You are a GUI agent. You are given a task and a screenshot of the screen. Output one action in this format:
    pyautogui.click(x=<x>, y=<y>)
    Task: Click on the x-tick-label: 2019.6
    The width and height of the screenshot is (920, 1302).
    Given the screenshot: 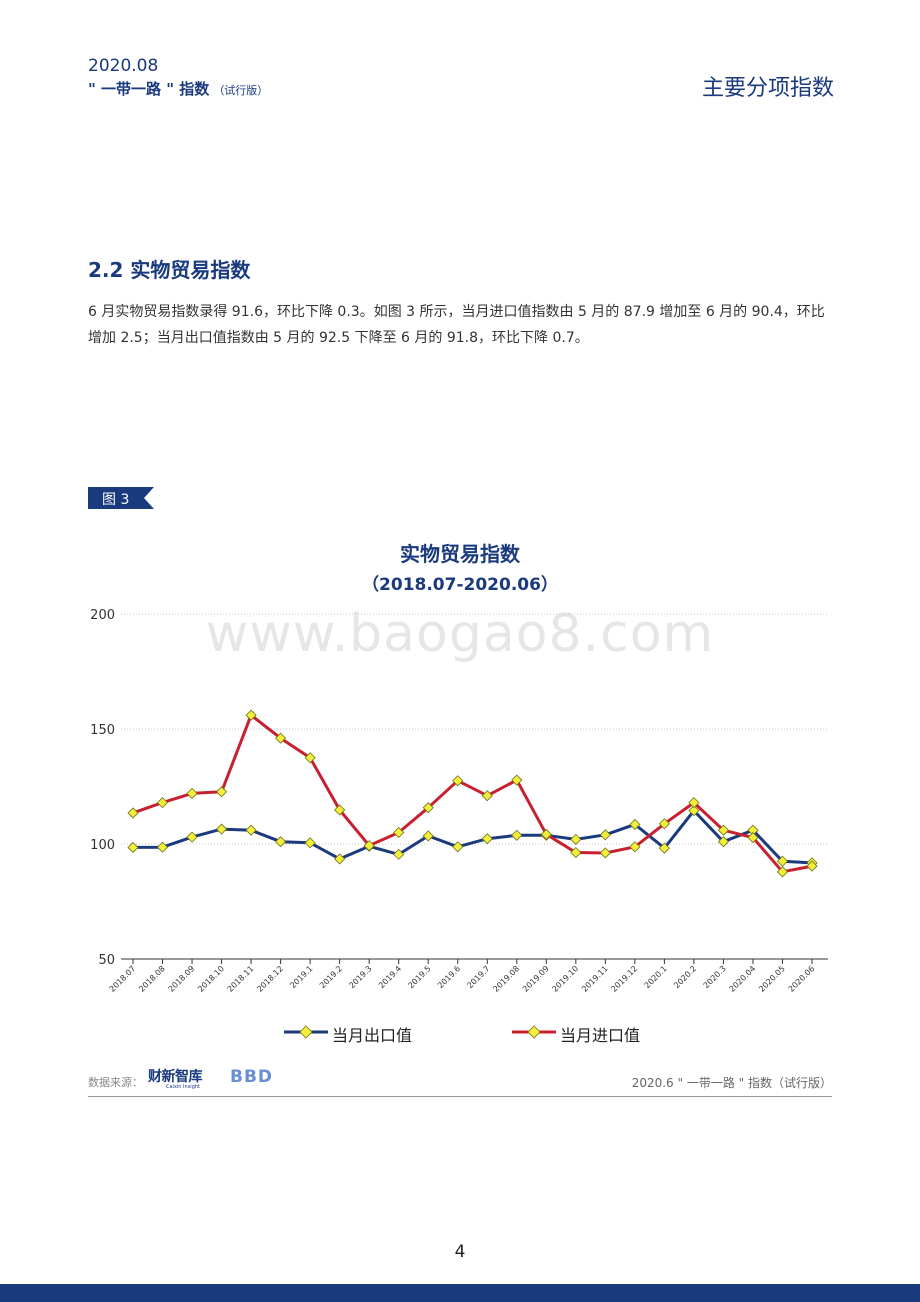 What is the action you would take?
    pyautogui.click(x=449, y=977)
    